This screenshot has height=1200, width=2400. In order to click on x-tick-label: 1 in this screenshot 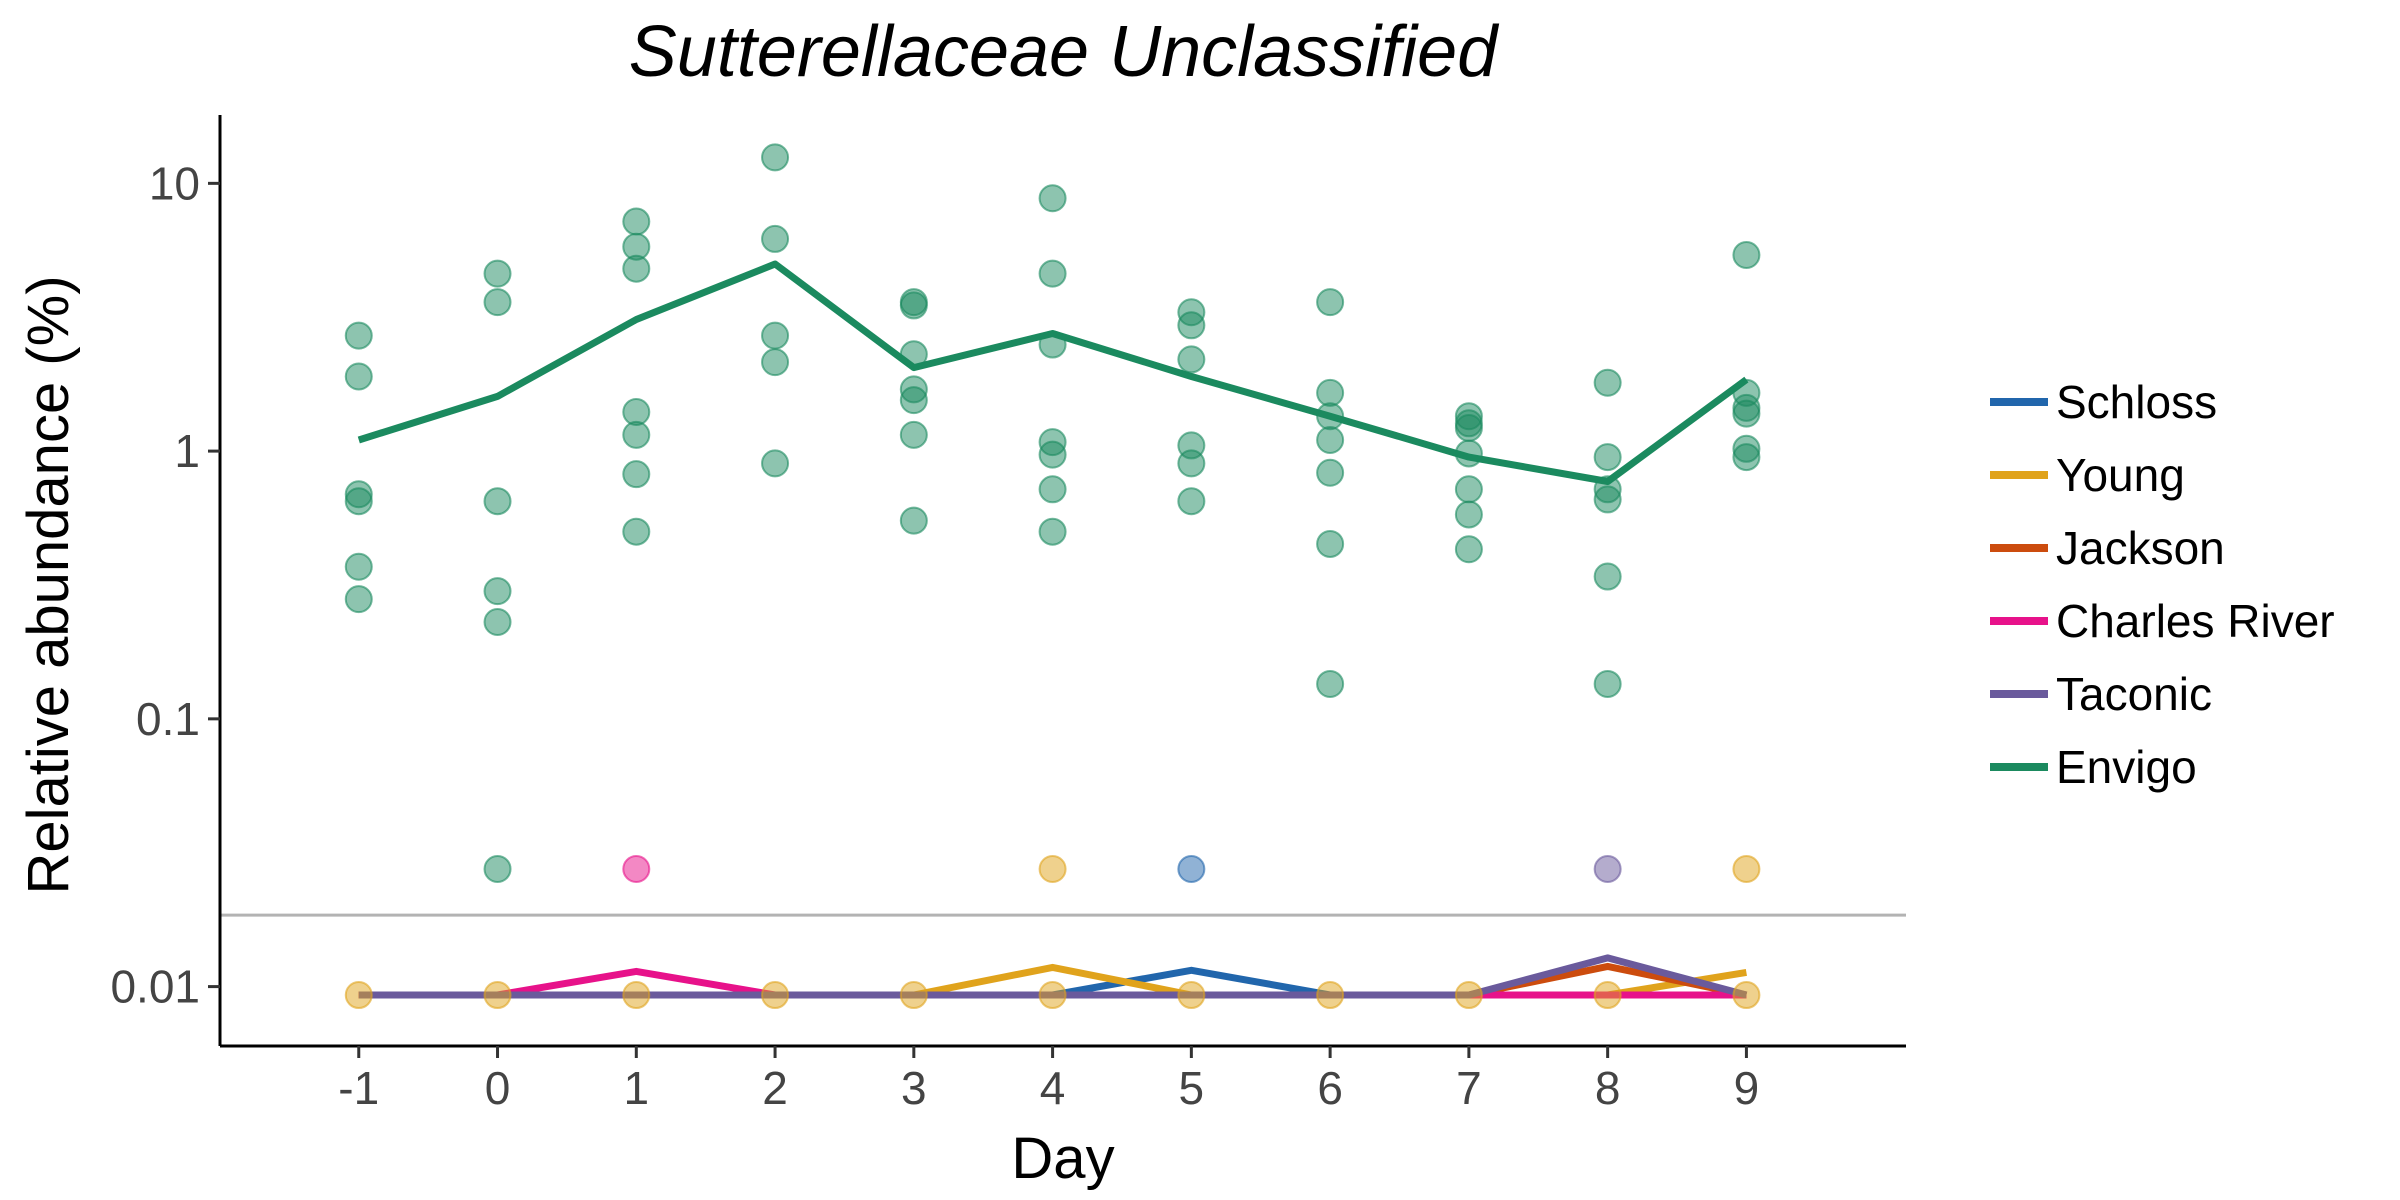, I will do `click(636, 1088)`.